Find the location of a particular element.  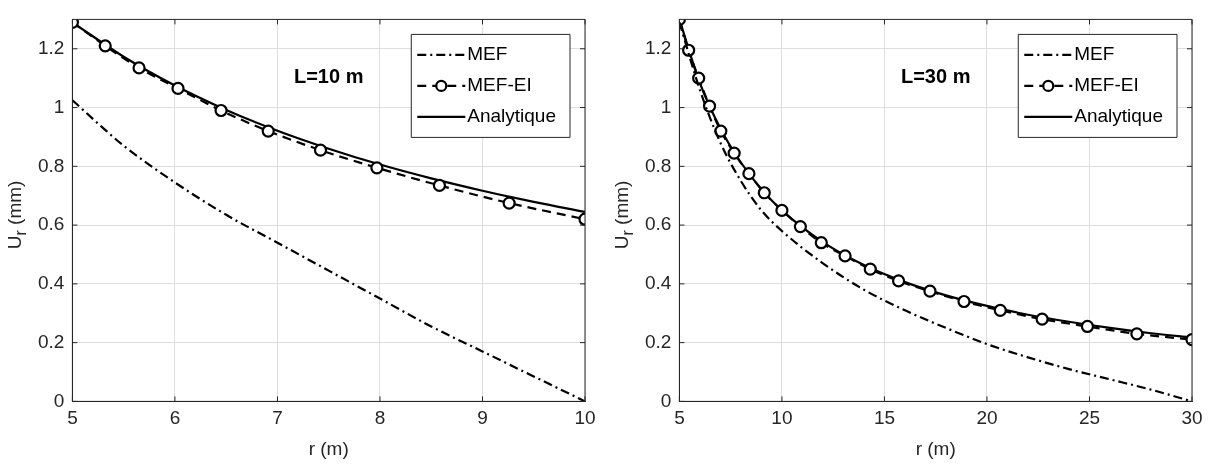

annotation: L=10 m is located at coordinates (328, 75).